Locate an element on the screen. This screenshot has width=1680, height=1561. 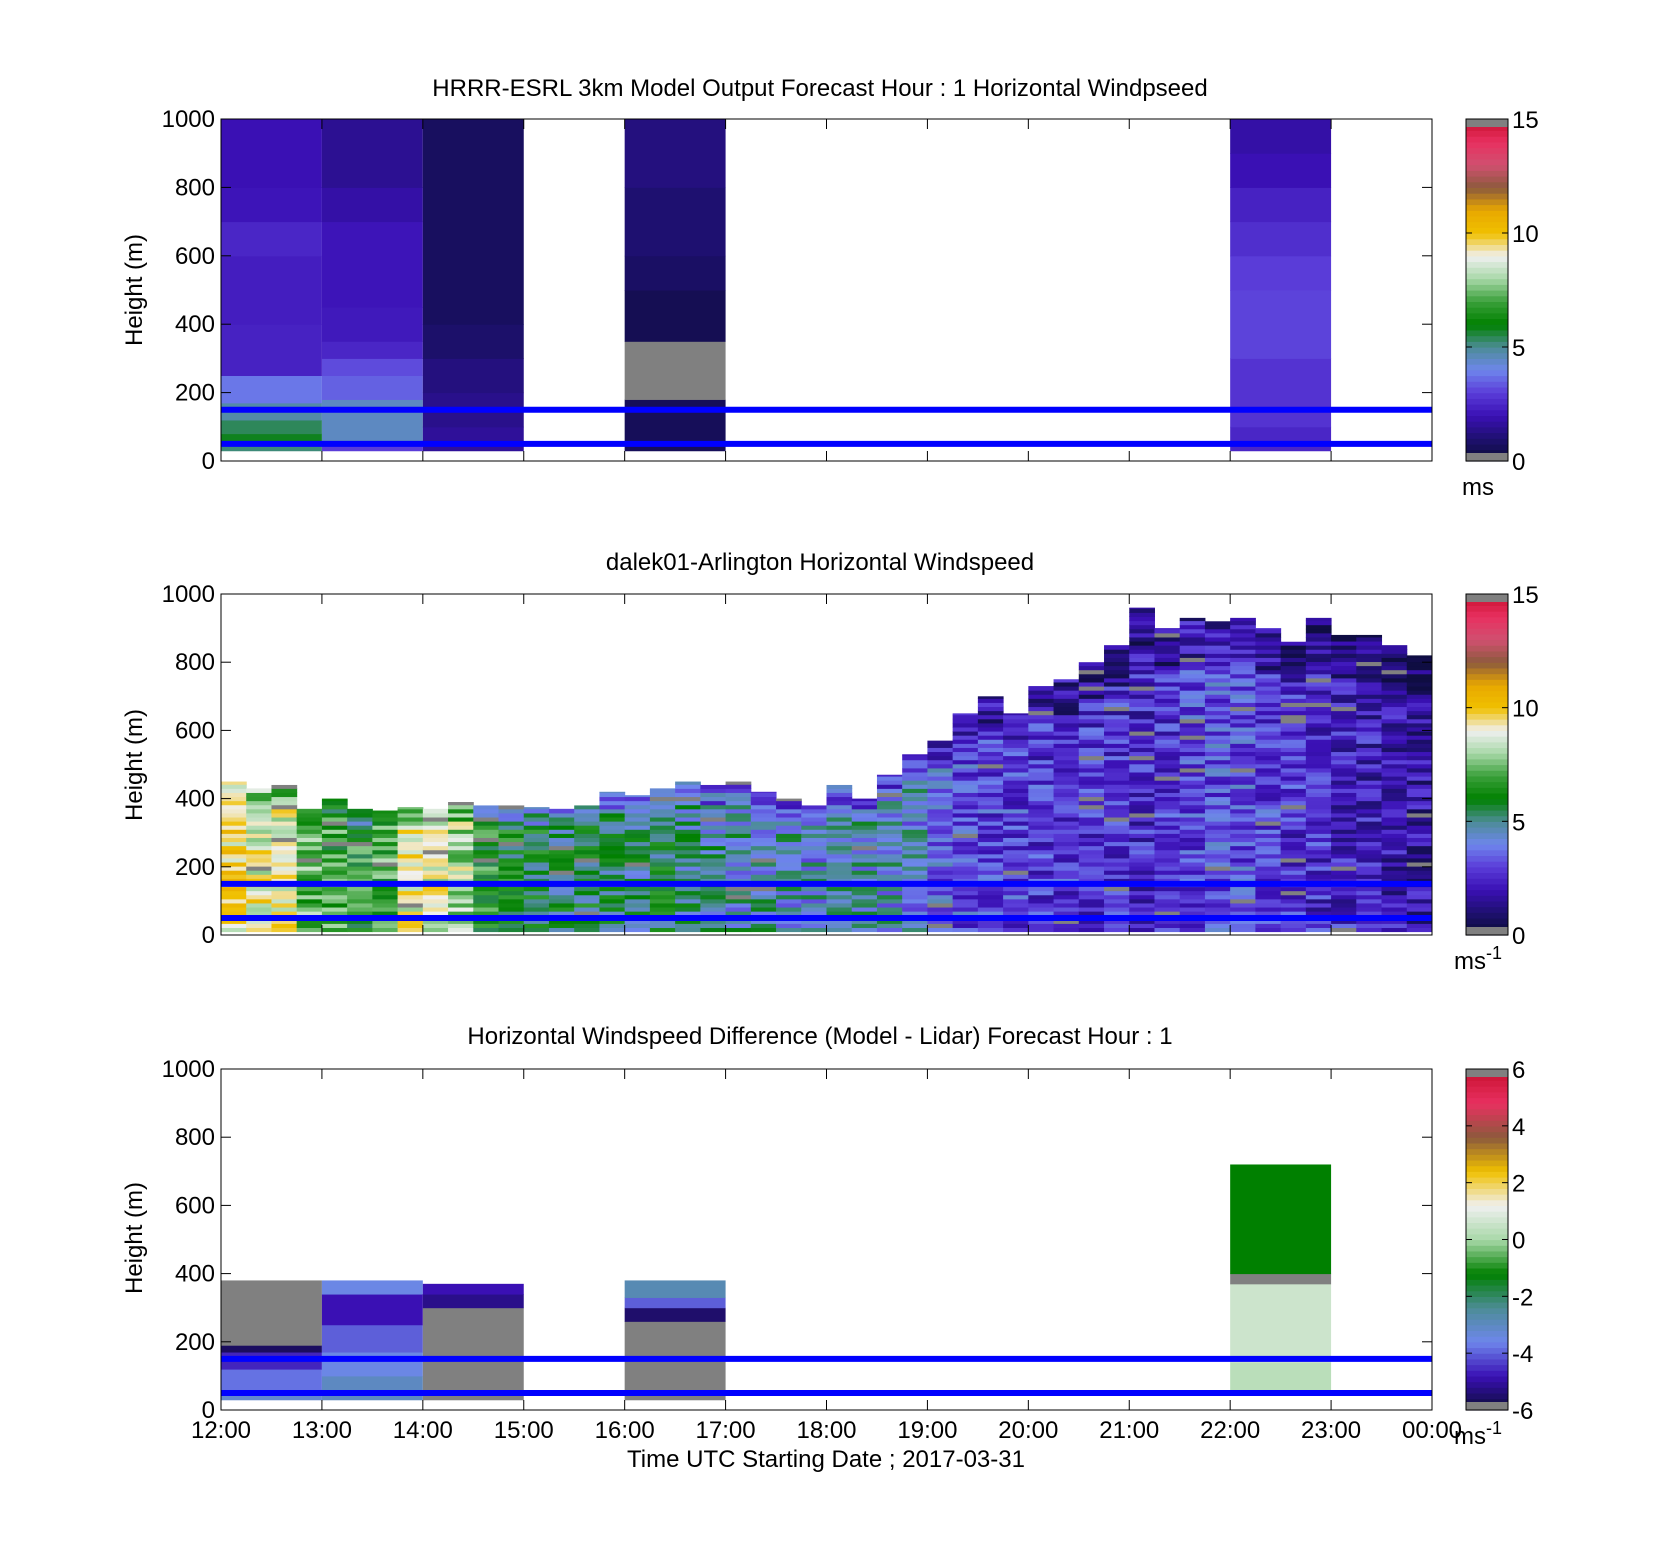
y-tick-label: 600 is located at coordinates (195, 730).